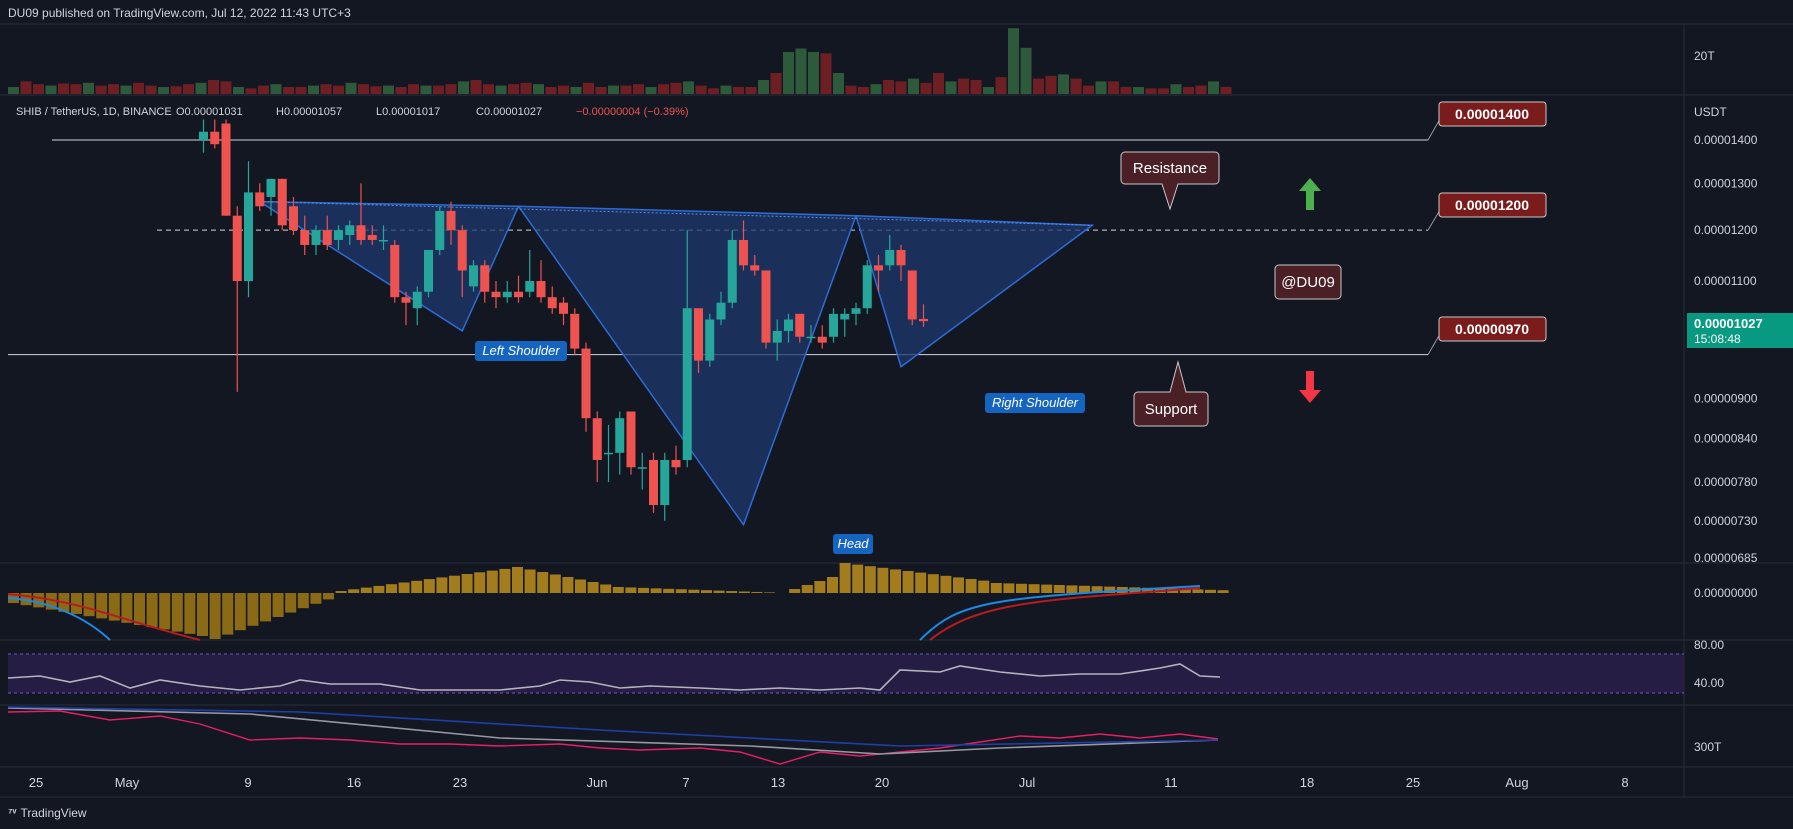 The height and width of the screenshot is (829, 1793). I want to click on price-tick: 0.00001100, so click(1725, 281).